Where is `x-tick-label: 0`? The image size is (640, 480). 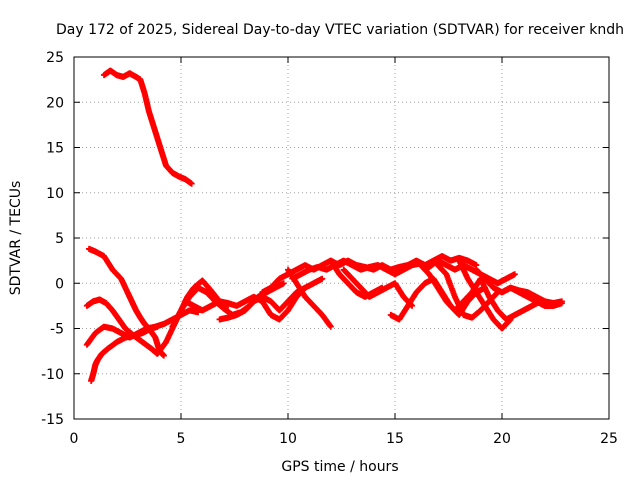
x-tick-label: 0 is located at coordinates (74, 439).